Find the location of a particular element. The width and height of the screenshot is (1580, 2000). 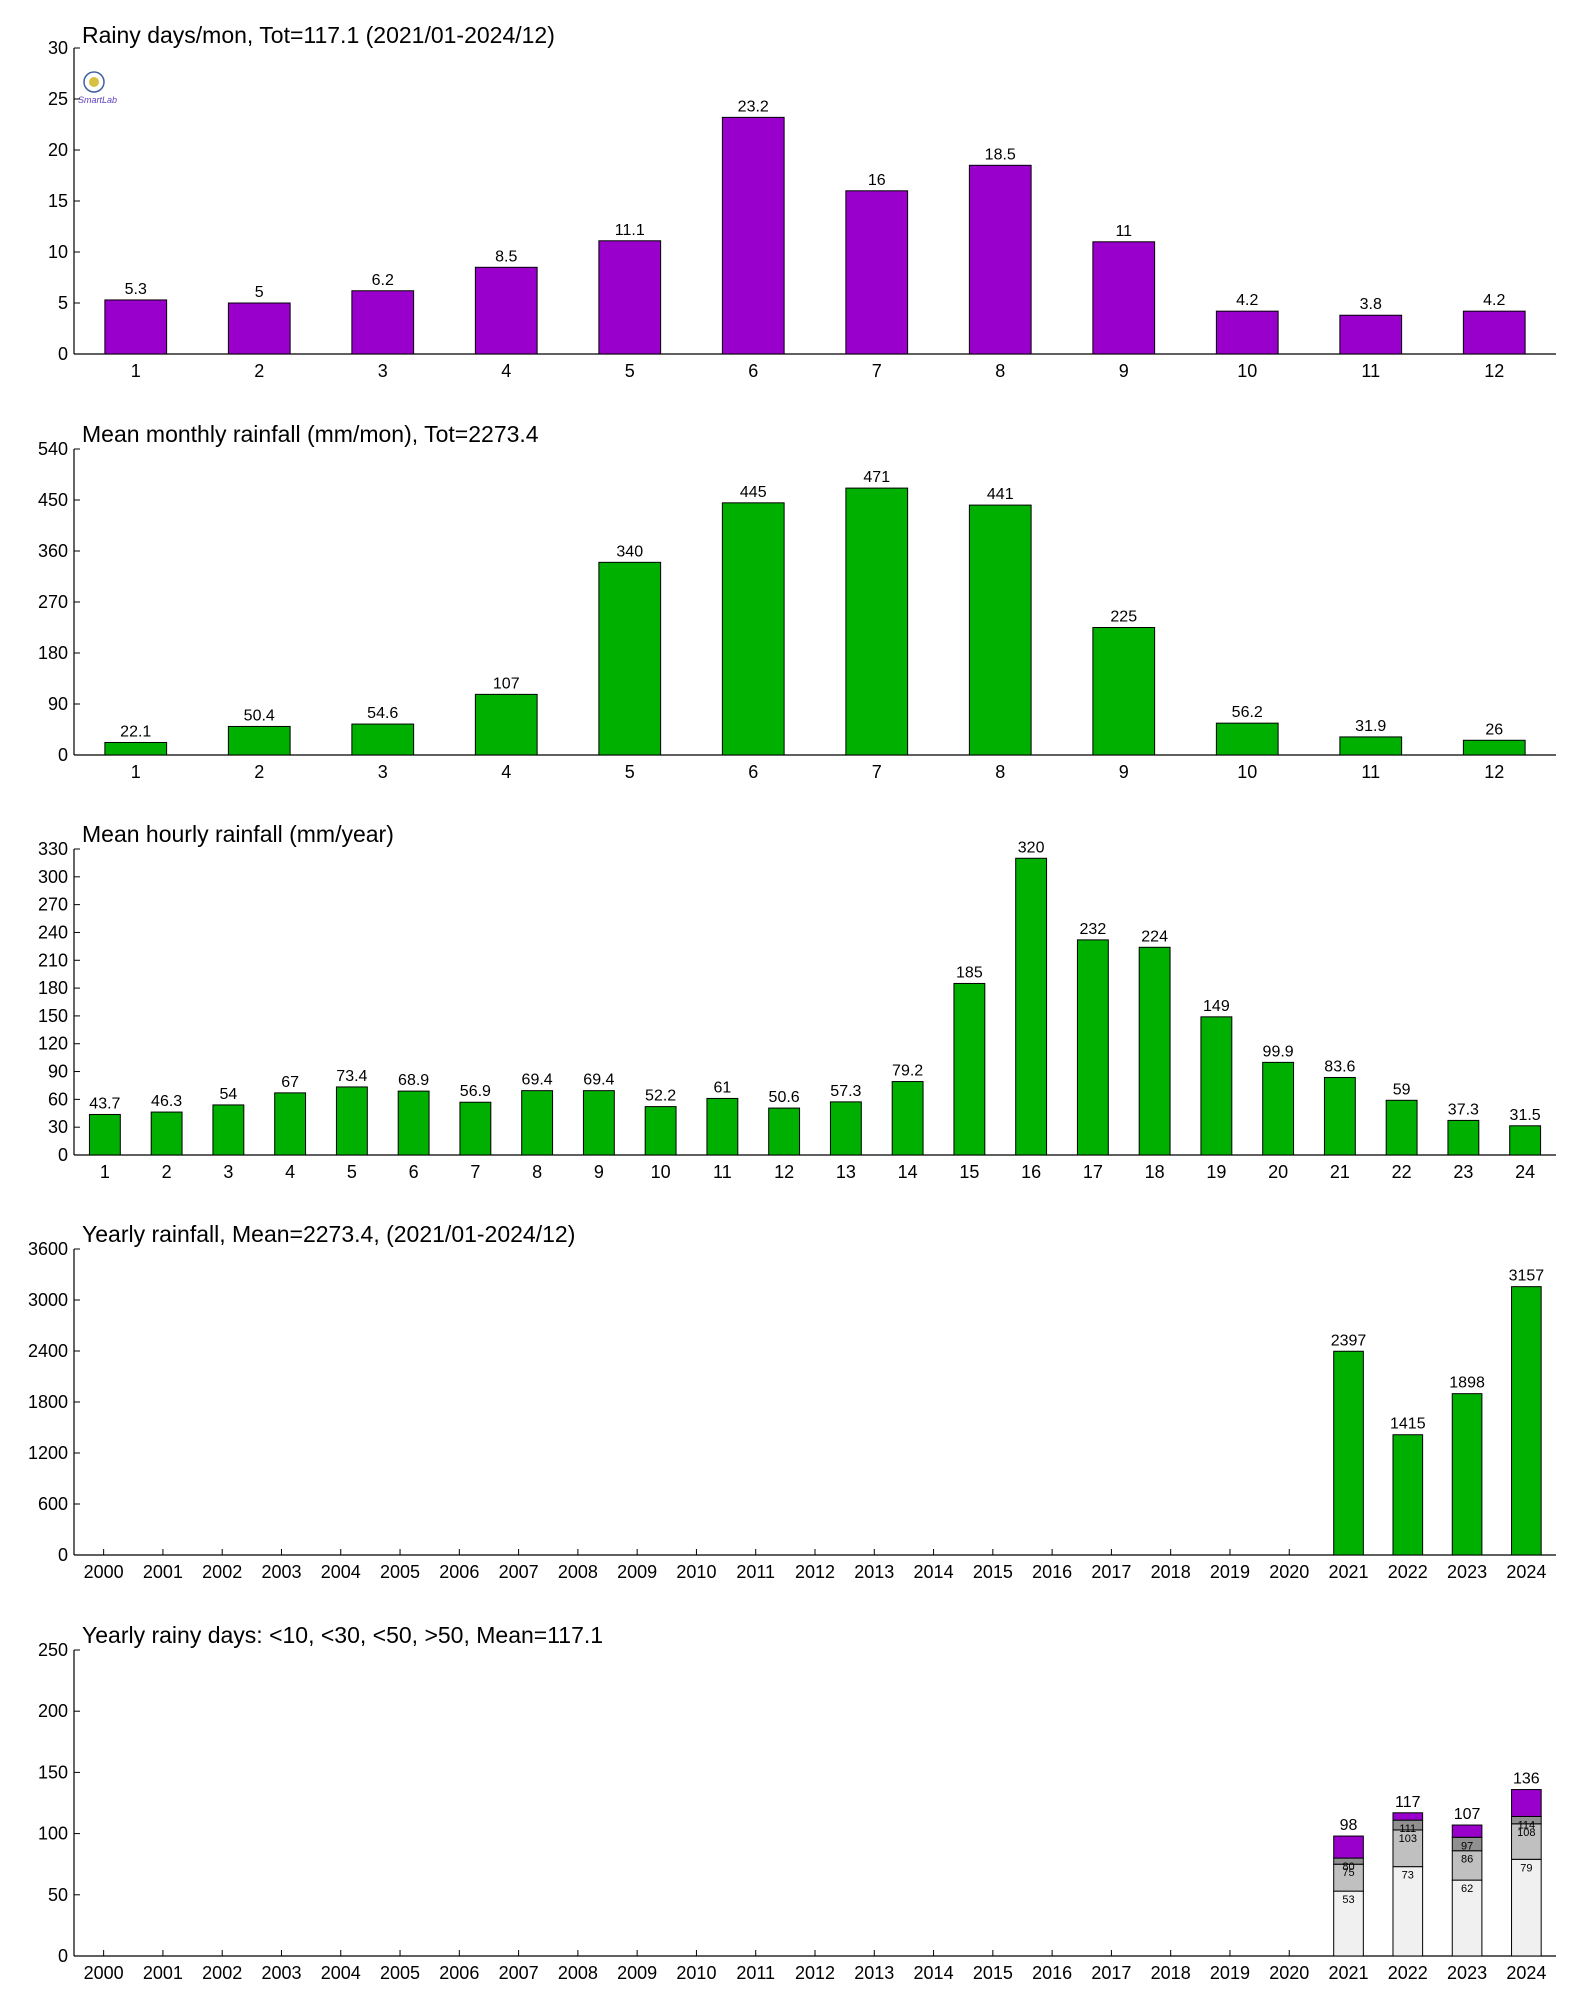

x-tick-label: 2007 is located at coordinates (519, 1572).